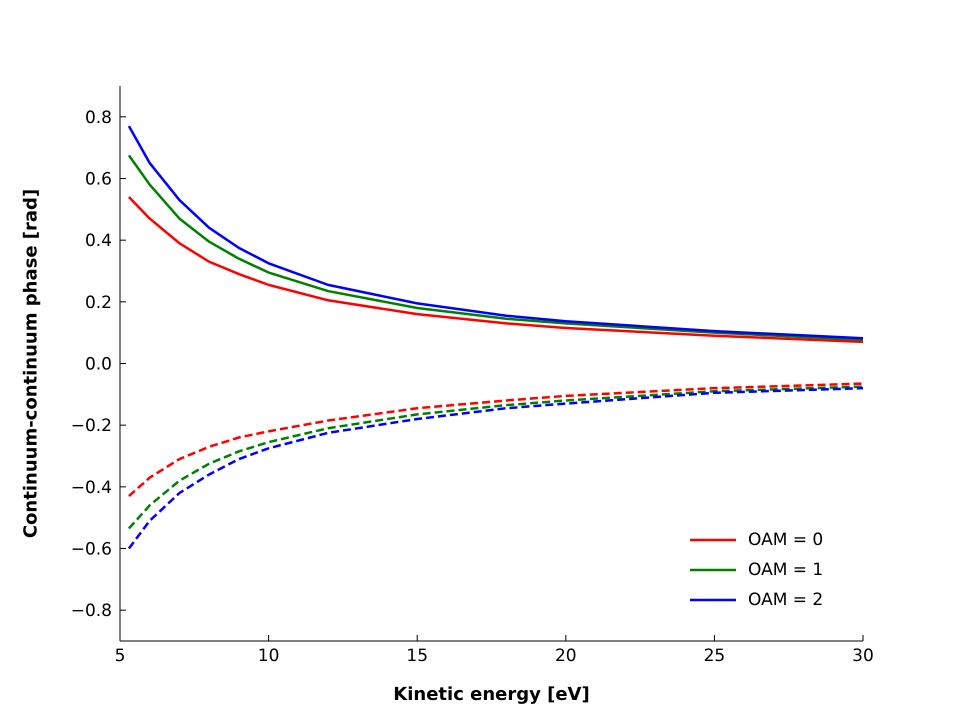 This screenshot has width=960, height=720. Describe the element at coordinates (31, 363) in the screenshot. I see `y-axis-title: Continuum-continuum phase [rad]` at that location.